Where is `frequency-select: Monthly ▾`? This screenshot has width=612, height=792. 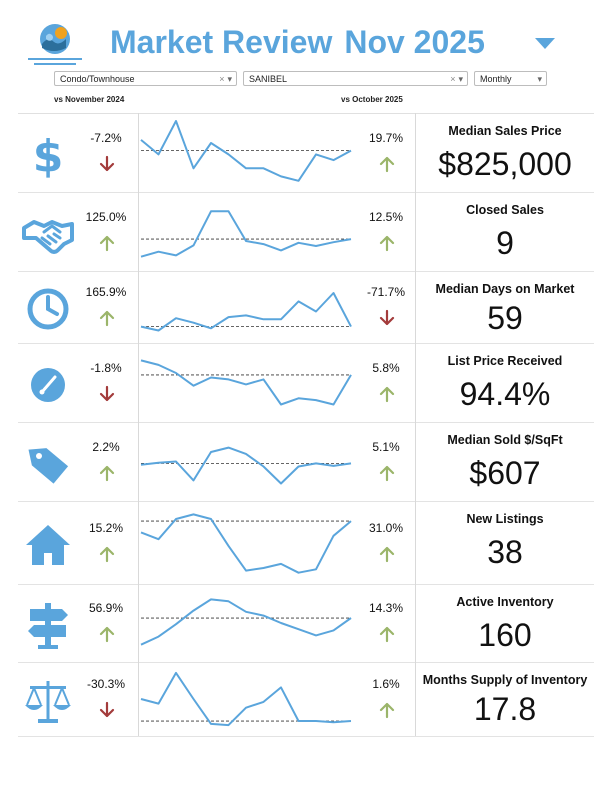
frequency-select: Monthly ▾ is located at coordinates (510, 78).